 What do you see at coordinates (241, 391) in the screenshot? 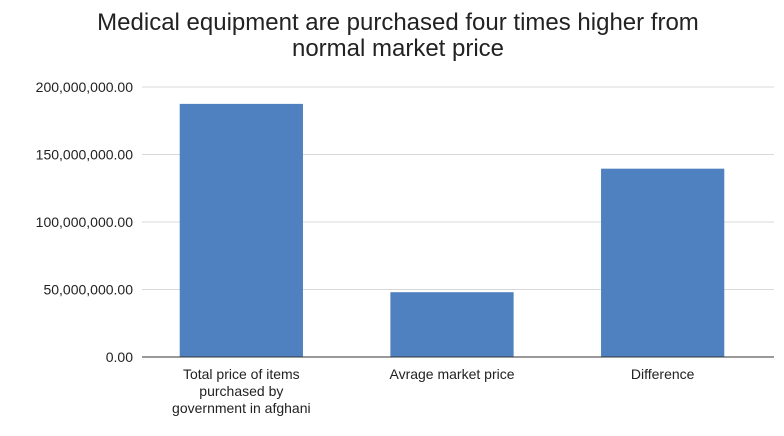
I see `x-category-label: purchased by` at bounding box center [241, 391].